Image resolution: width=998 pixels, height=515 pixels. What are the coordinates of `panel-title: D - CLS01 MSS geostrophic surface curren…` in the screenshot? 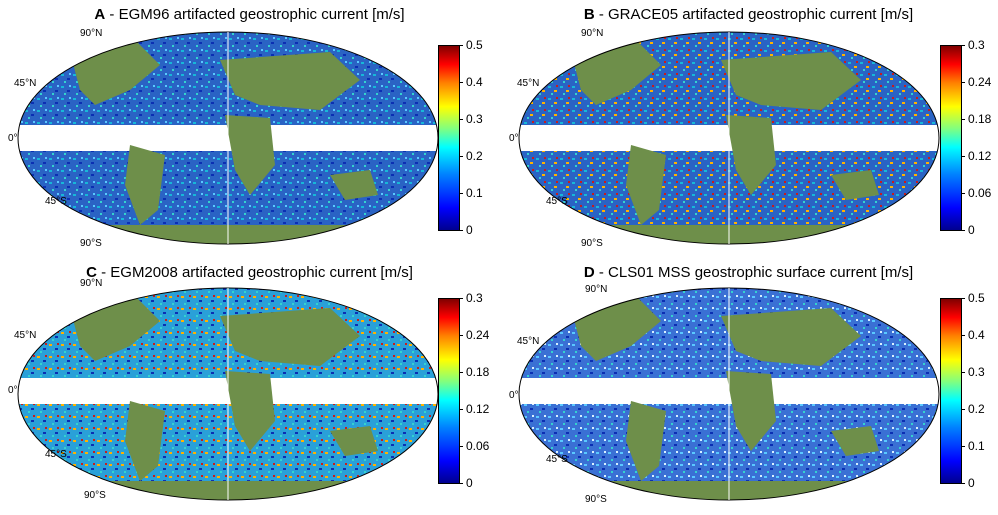 It's located at (748, 272).